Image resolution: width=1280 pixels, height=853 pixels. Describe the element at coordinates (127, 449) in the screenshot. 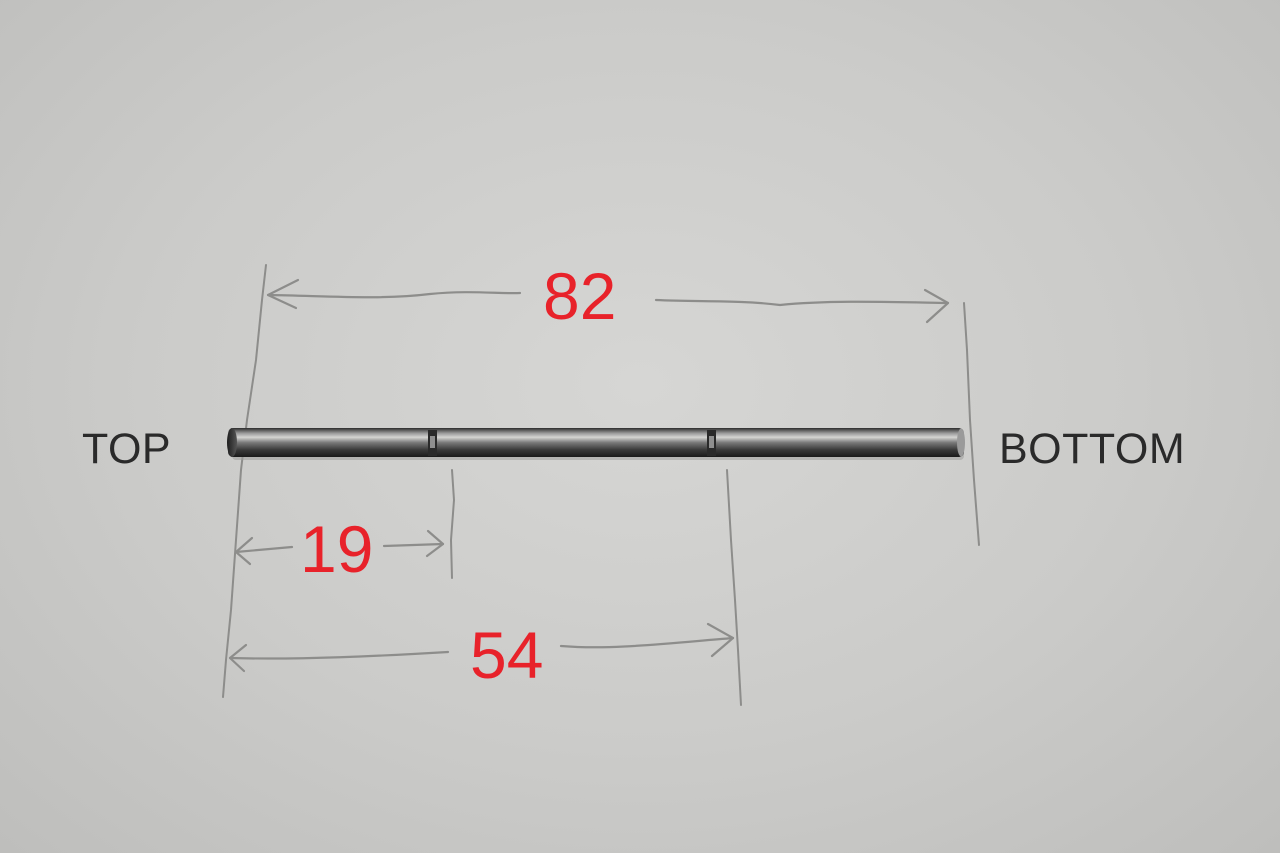

I see `label-top: TOP` at that location.